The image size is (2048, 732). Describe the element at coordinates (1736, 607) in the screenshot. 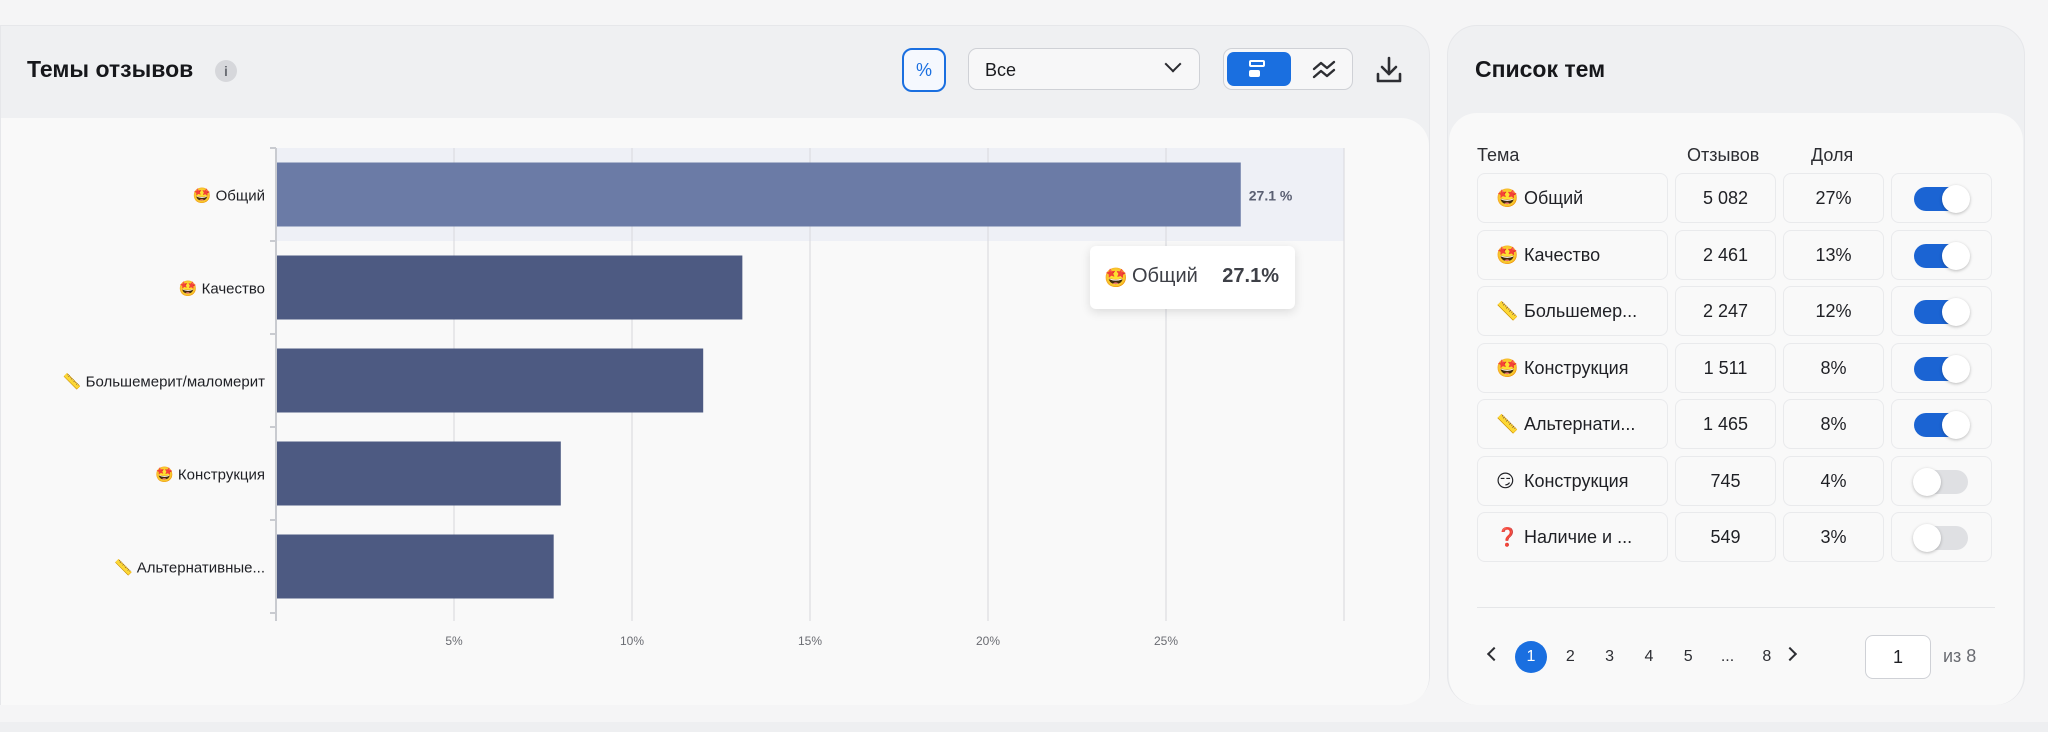

I see `divider` at that location.